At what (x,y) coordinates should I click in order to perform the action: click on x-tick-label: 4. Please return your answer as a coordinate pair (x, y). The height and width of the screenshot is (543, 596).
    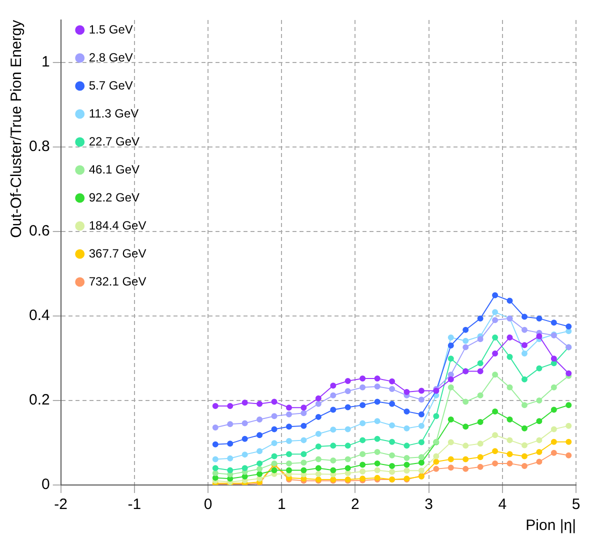
    Looking at the image, I should click on (502, 505).